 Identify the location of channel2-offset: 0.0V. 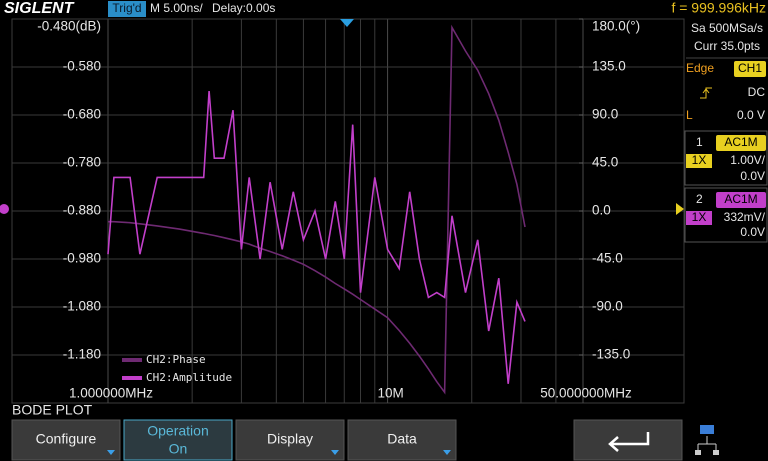
(752, 232).